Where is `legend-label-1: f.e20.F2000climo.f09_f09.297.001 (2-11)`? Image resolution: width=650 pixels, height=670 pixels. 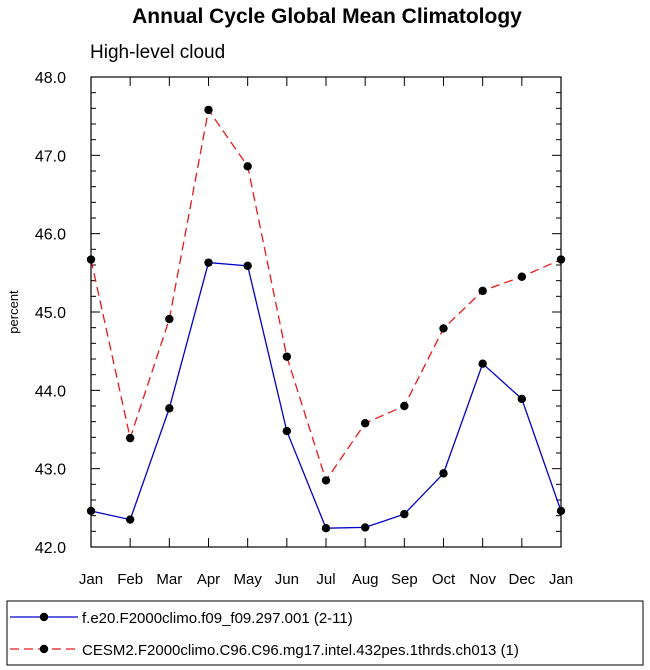
legend-label-1: f.e20.F2000climo.f09_f09.297.001 (2-11) is located at coordinates (217, 618).